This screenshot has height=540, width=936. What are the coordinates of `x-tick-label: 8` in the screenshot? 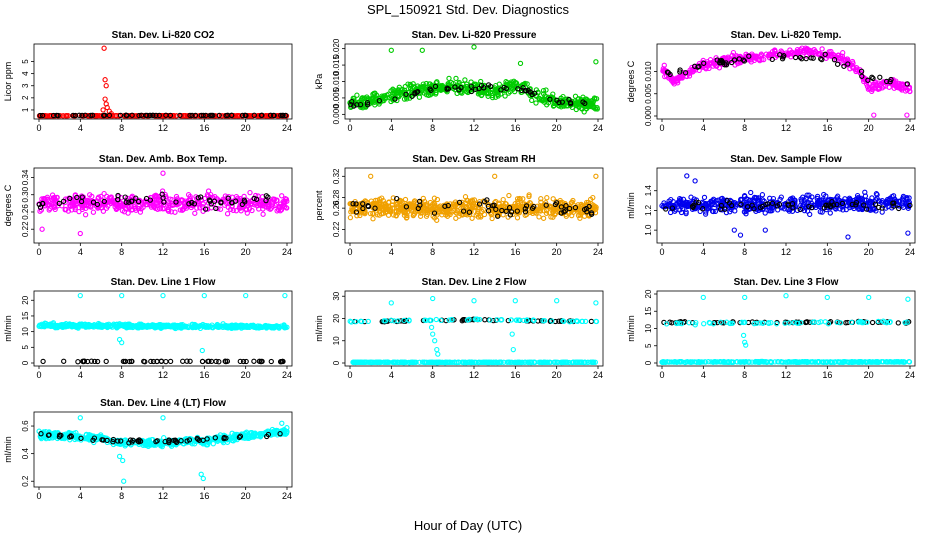 It's located at (121, 252).